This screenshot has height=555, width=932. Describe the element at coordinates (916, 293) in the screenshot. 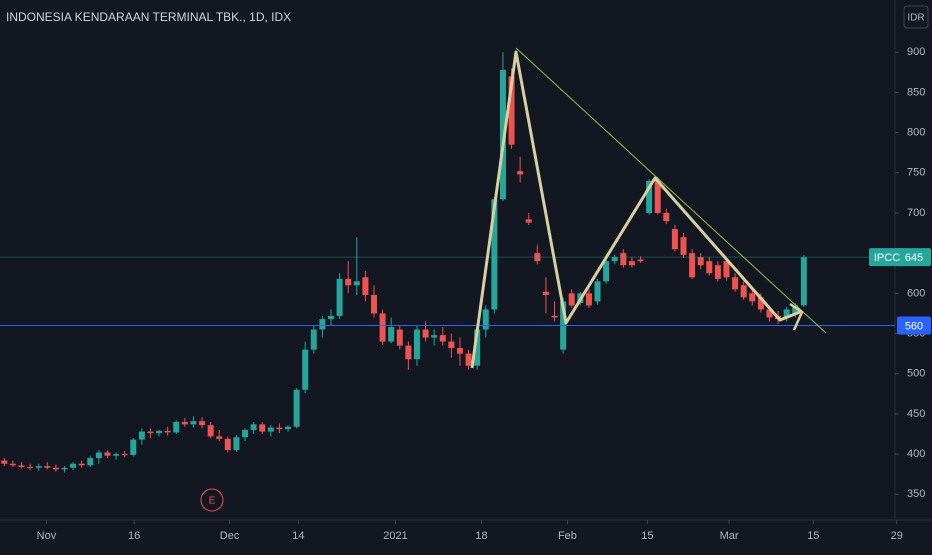

I see `y-tick-label: 600` at that location.